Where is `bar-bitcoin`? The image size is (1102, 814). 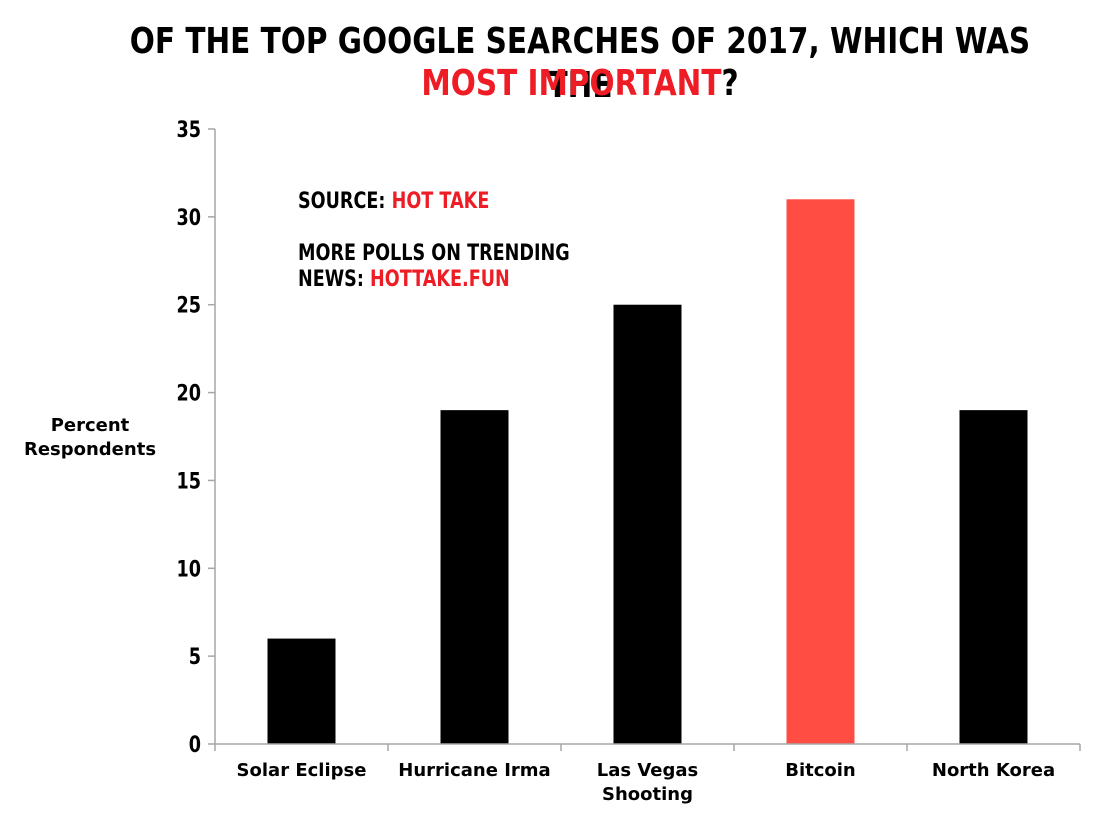
bar-bitcoin is located at coordinates (820, 472).